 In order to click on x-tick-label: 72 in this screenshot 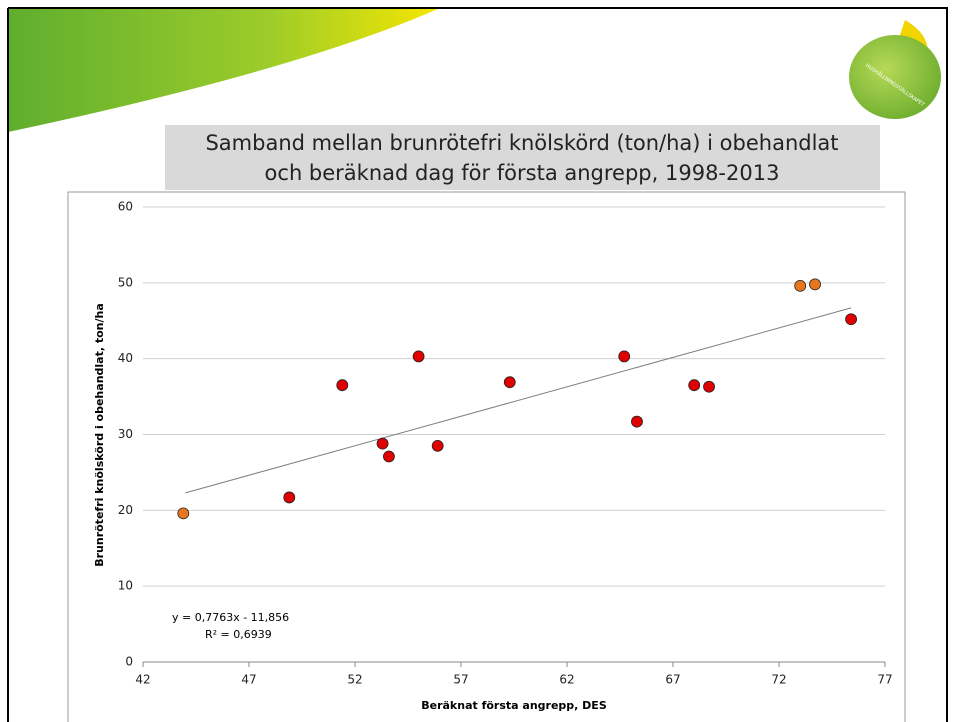, I will do `click(778, 680)`.